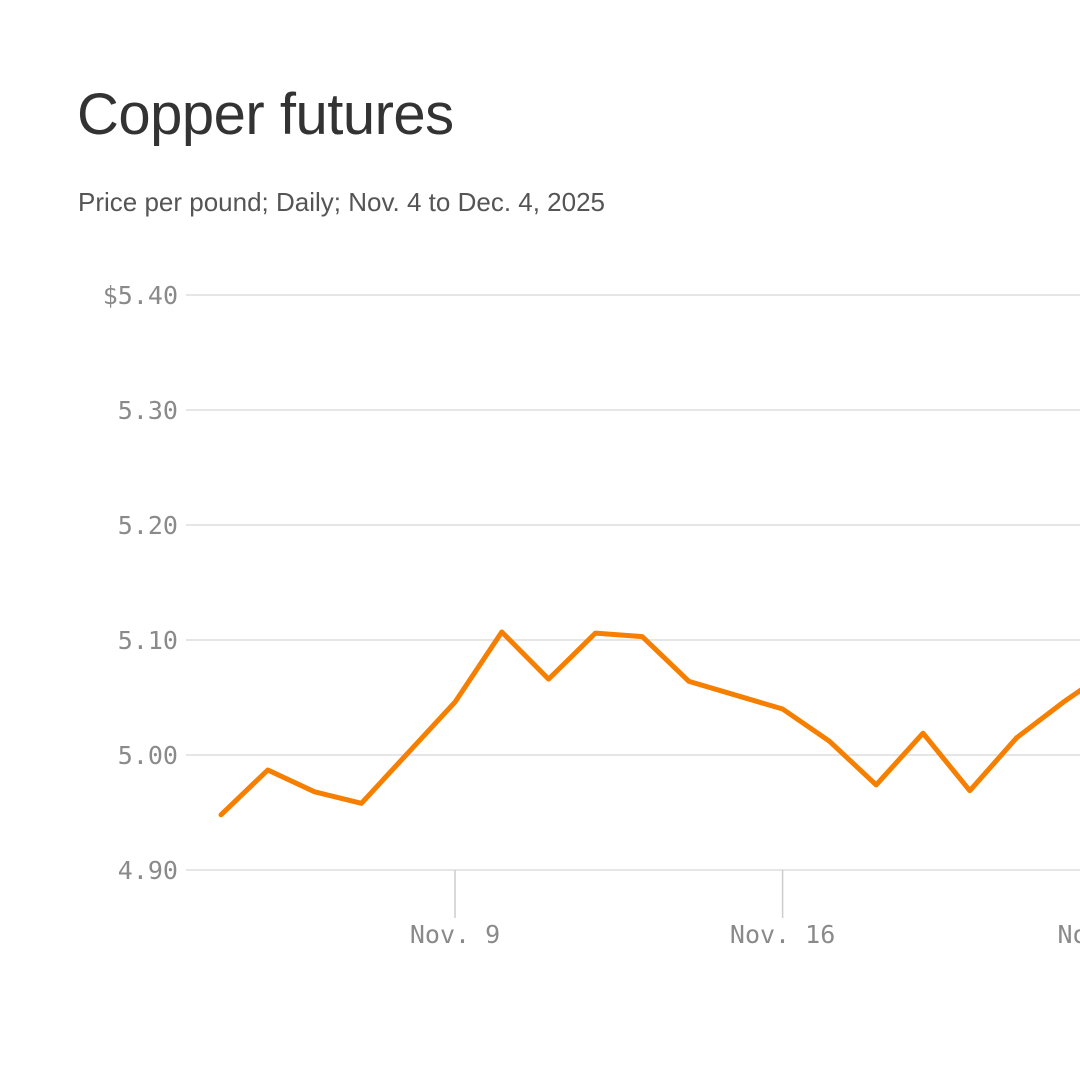  Describe the element at coordinates (148, 755) in the screenshot. I see `y-tick-label: 5.00` at that location.